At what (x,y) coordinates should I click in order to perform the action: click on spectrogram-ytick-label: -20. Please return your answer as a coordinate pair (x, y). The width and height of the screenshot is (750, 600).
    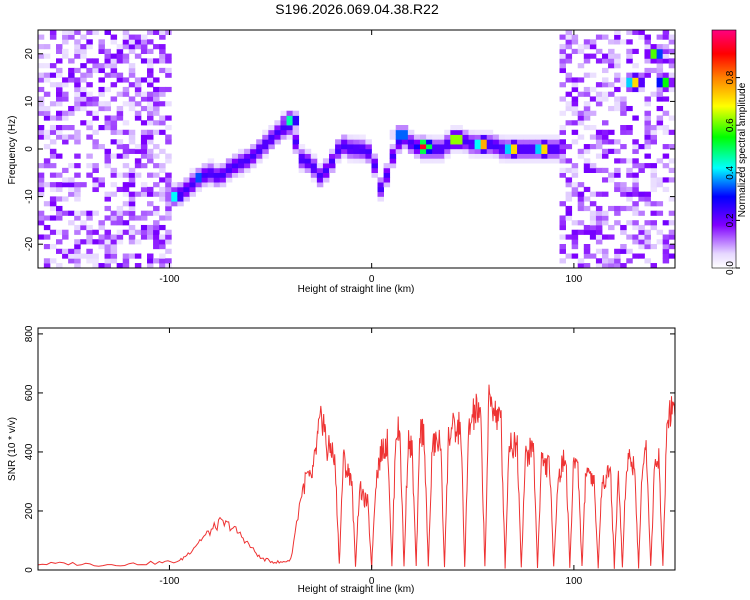
    Looking at the image, I should click on (29, 244).